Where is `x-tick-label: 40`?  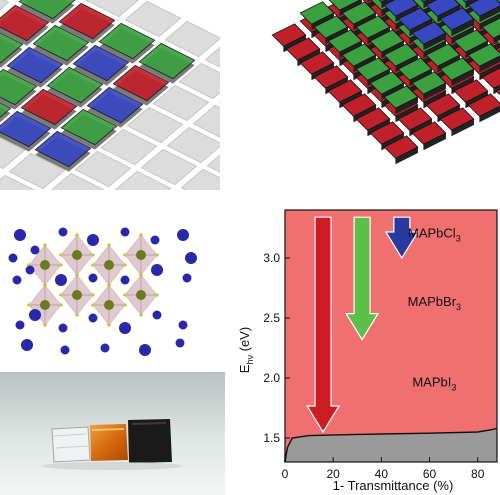
x-tick-label: 40 is located at coordinates (382, 474).